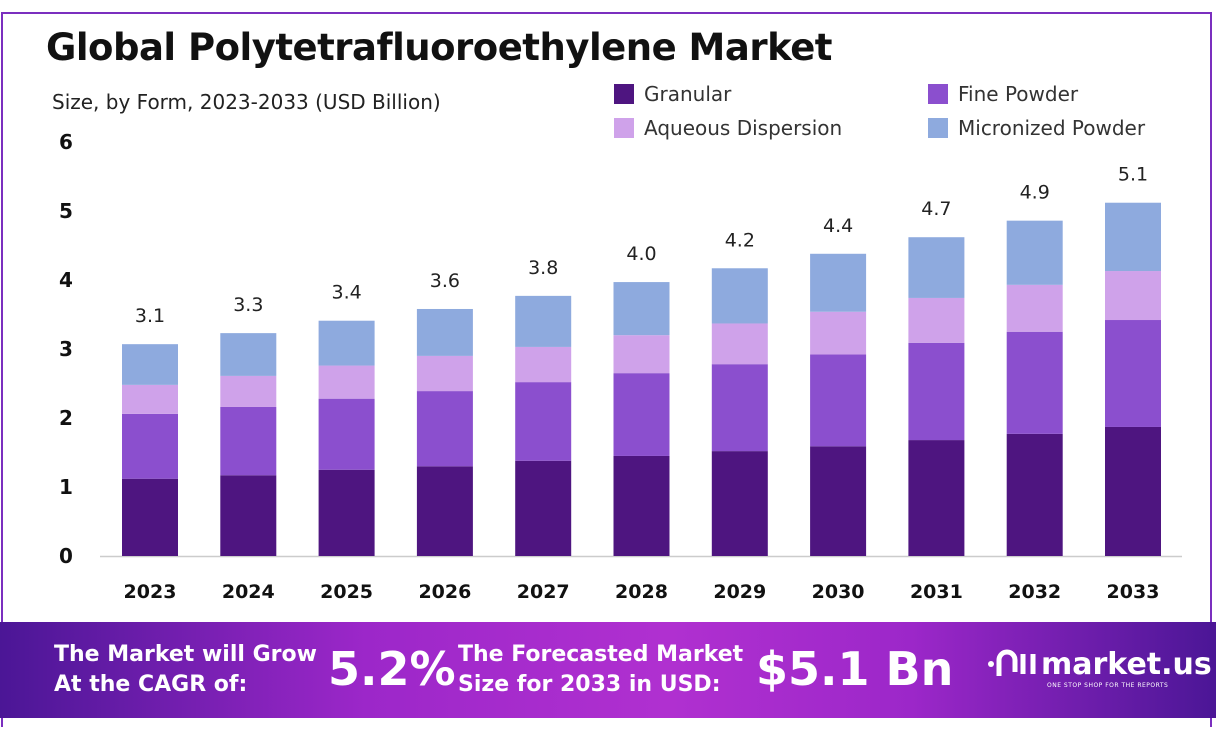 This screenshot has height=732, width=1216. I want to click on x-tick-label: 2028, so click(641, 592).